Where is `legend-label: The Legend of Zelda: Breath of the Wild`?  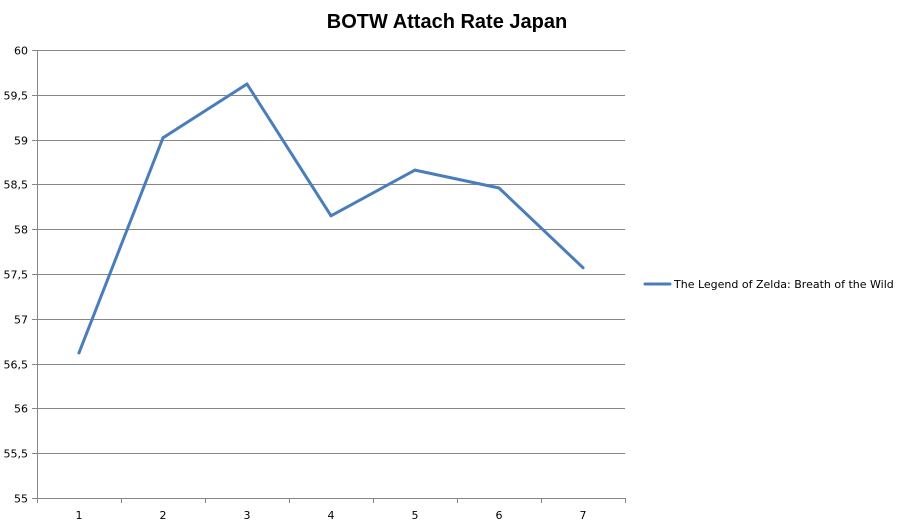 legend-label: The Legend of Zelda: Breath of the Wild is located at coordinates (783, 284).